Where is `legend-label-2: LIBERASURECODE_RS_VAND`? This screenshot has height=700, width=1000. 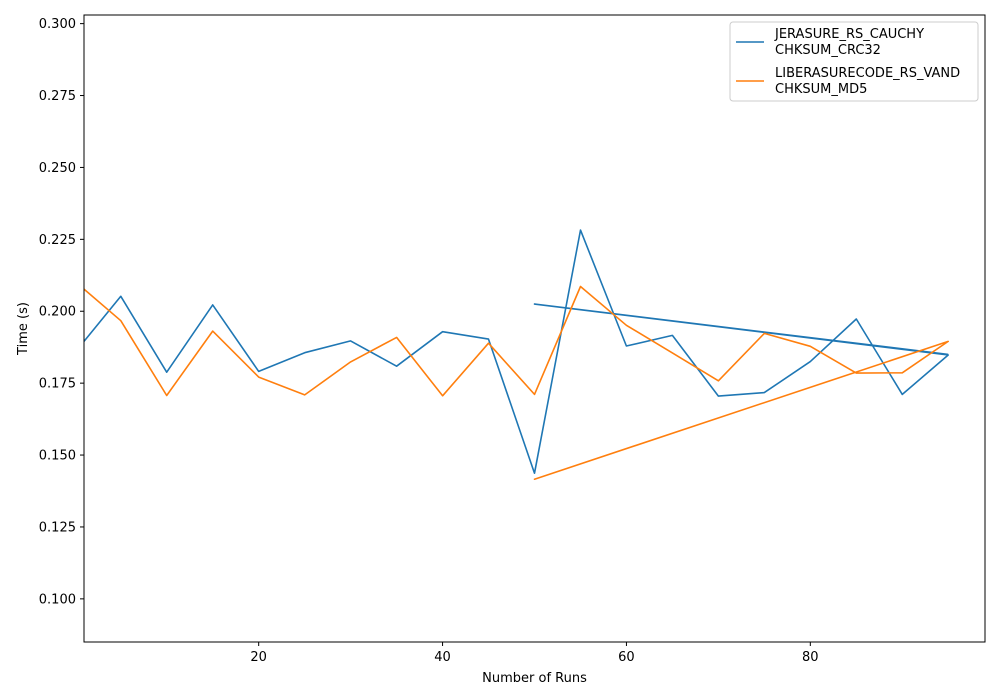
legend-label-2: LIBERASURECODE_RS_VAND is located at coordinates (867, 73).